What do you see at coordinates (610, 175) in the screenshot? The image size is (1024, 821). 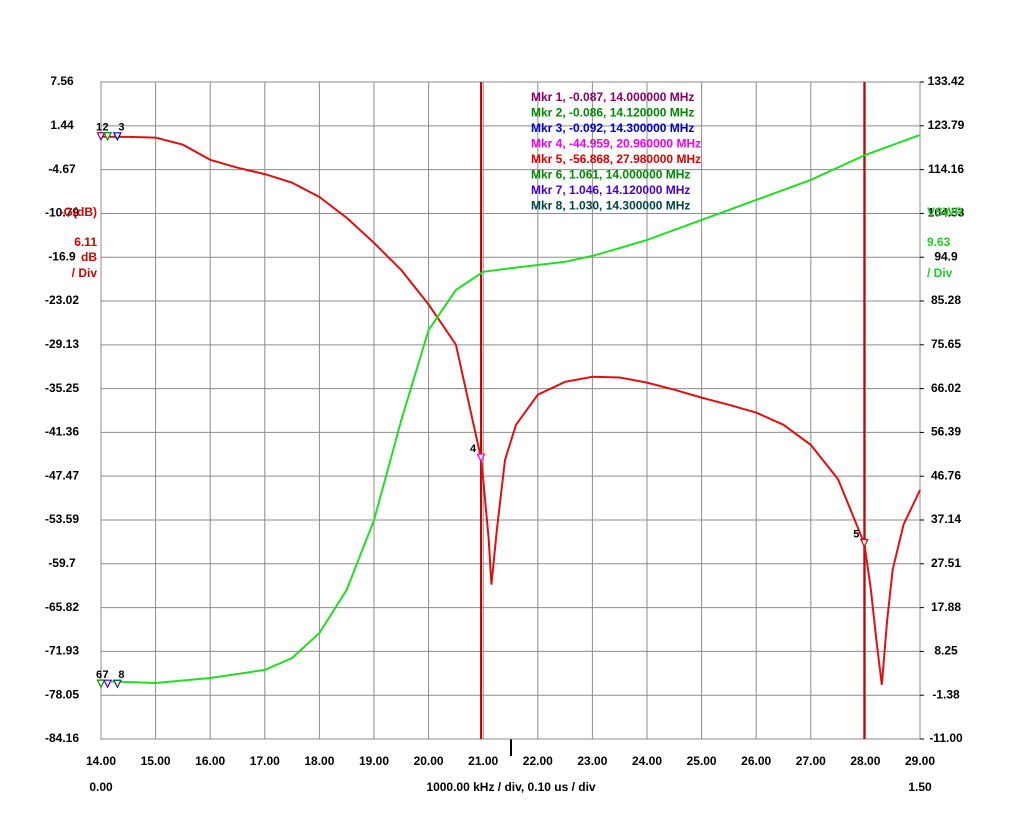 I see `marker-readout: Mkr 6, 1.061, 14.000000 MHz` at bounding box center [610, 175].